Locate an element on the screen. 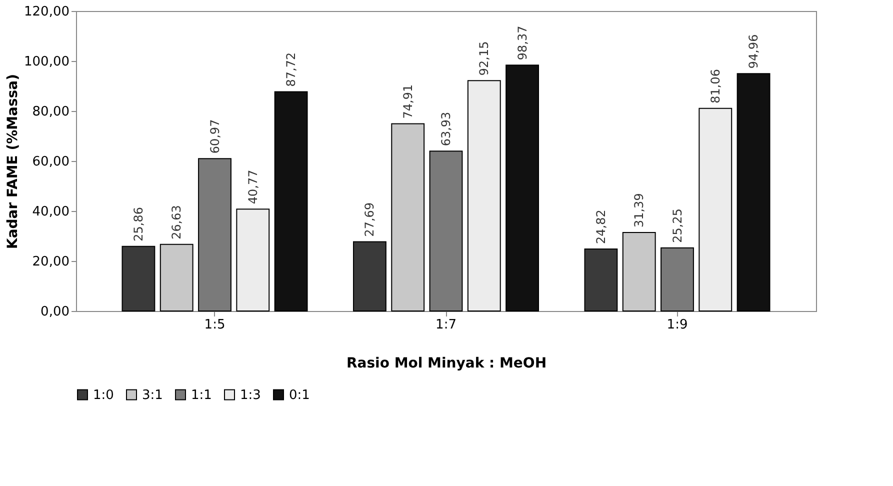  data-label: 25,86 is located at coordinates (138, 224).